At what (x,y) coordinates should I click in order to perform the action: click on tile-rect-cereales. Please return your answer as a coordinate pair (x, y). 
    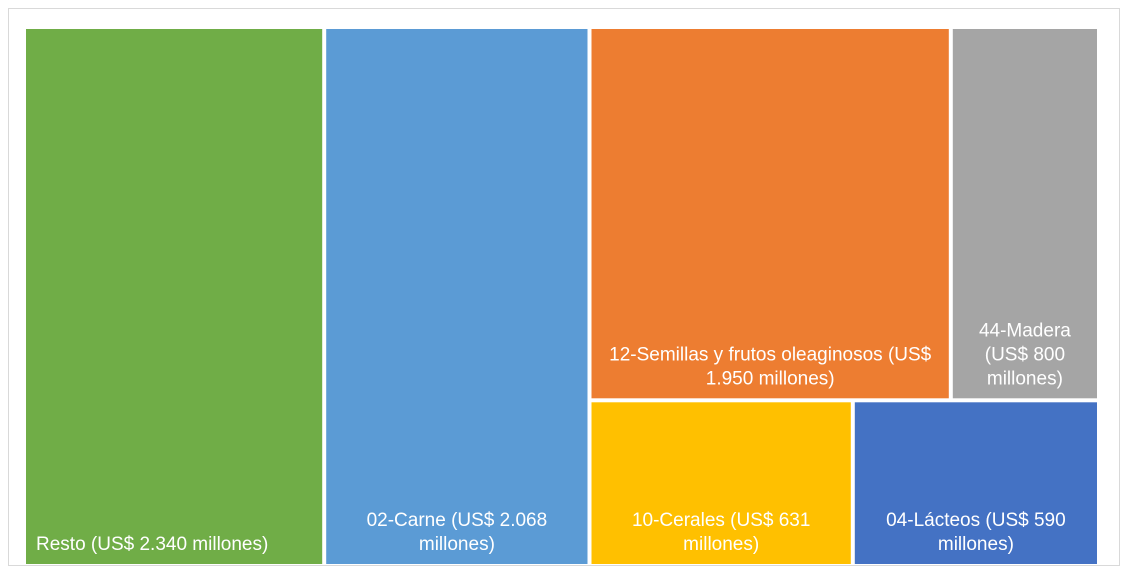
    Looking at the image, I should click on (721, 483).